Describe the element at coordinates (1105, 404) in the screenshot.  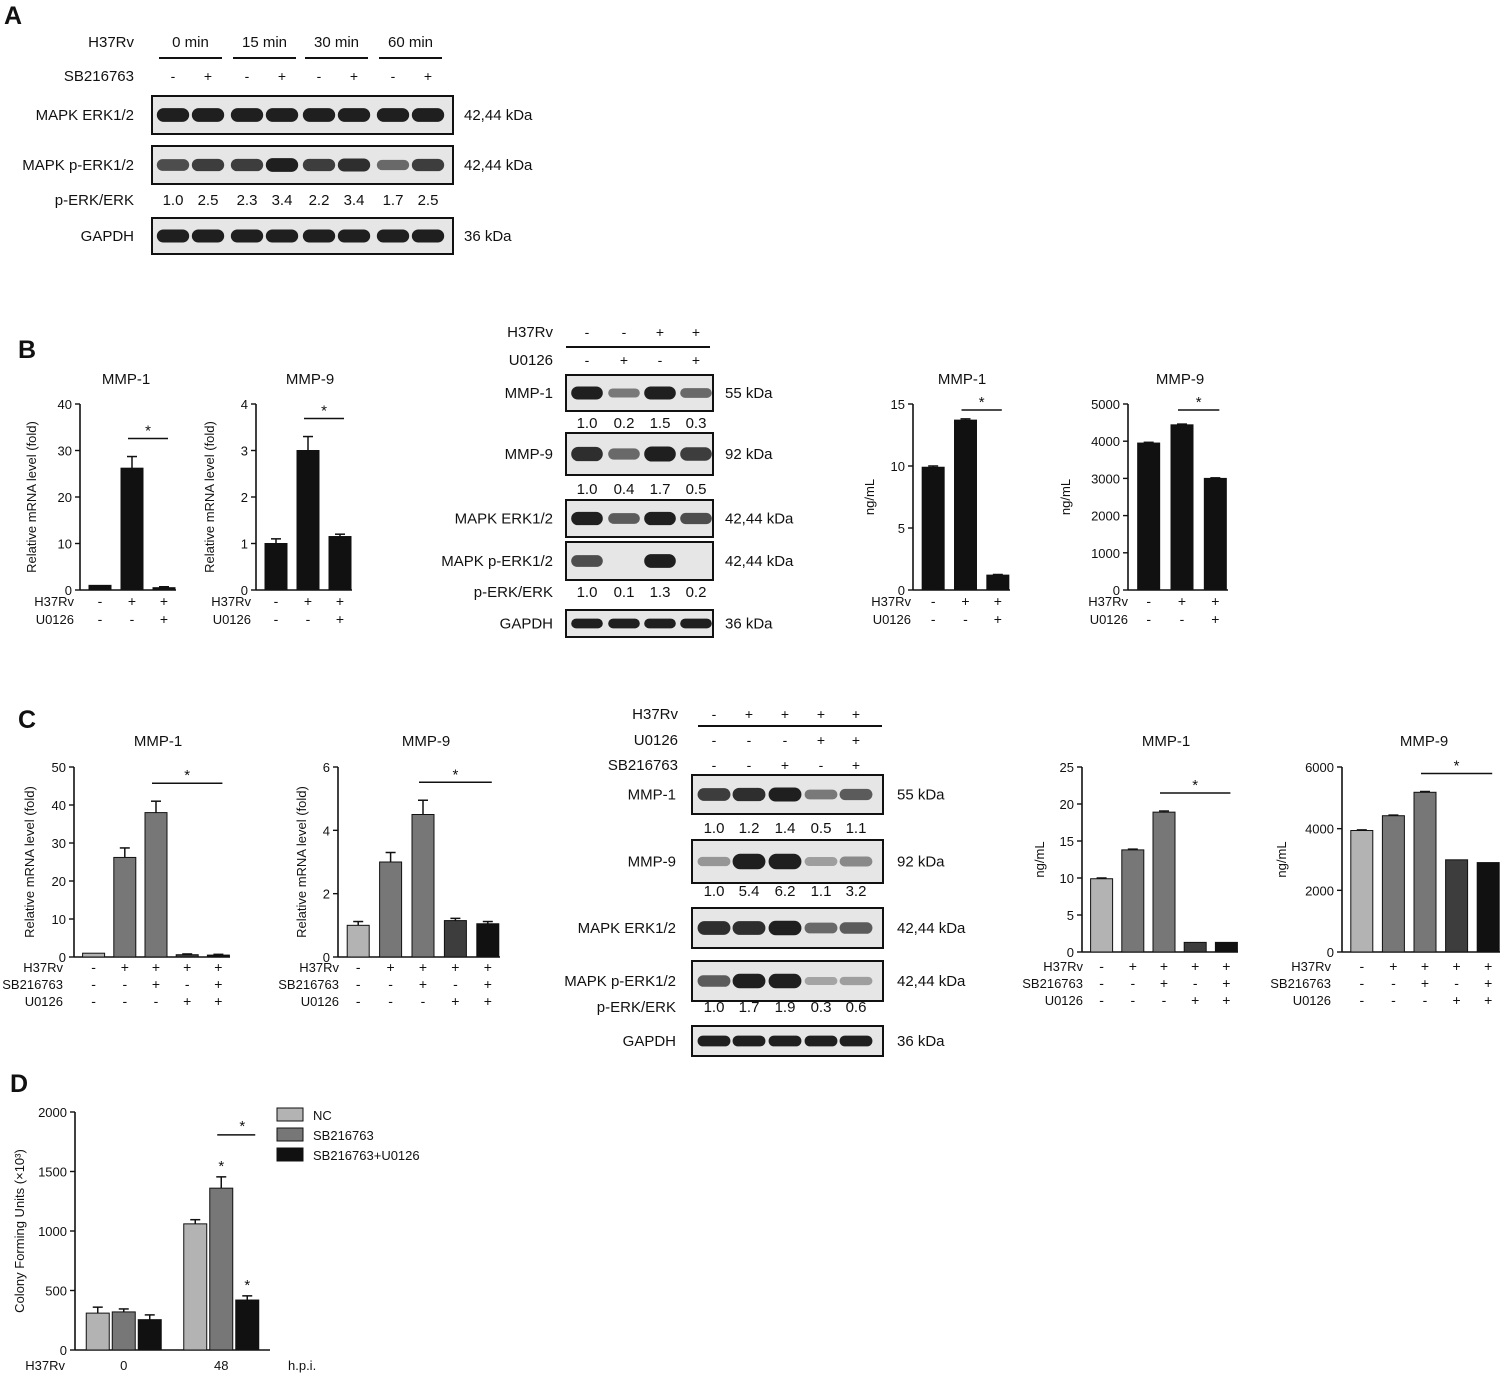
I see `y-tick-label: 5000` at that location.